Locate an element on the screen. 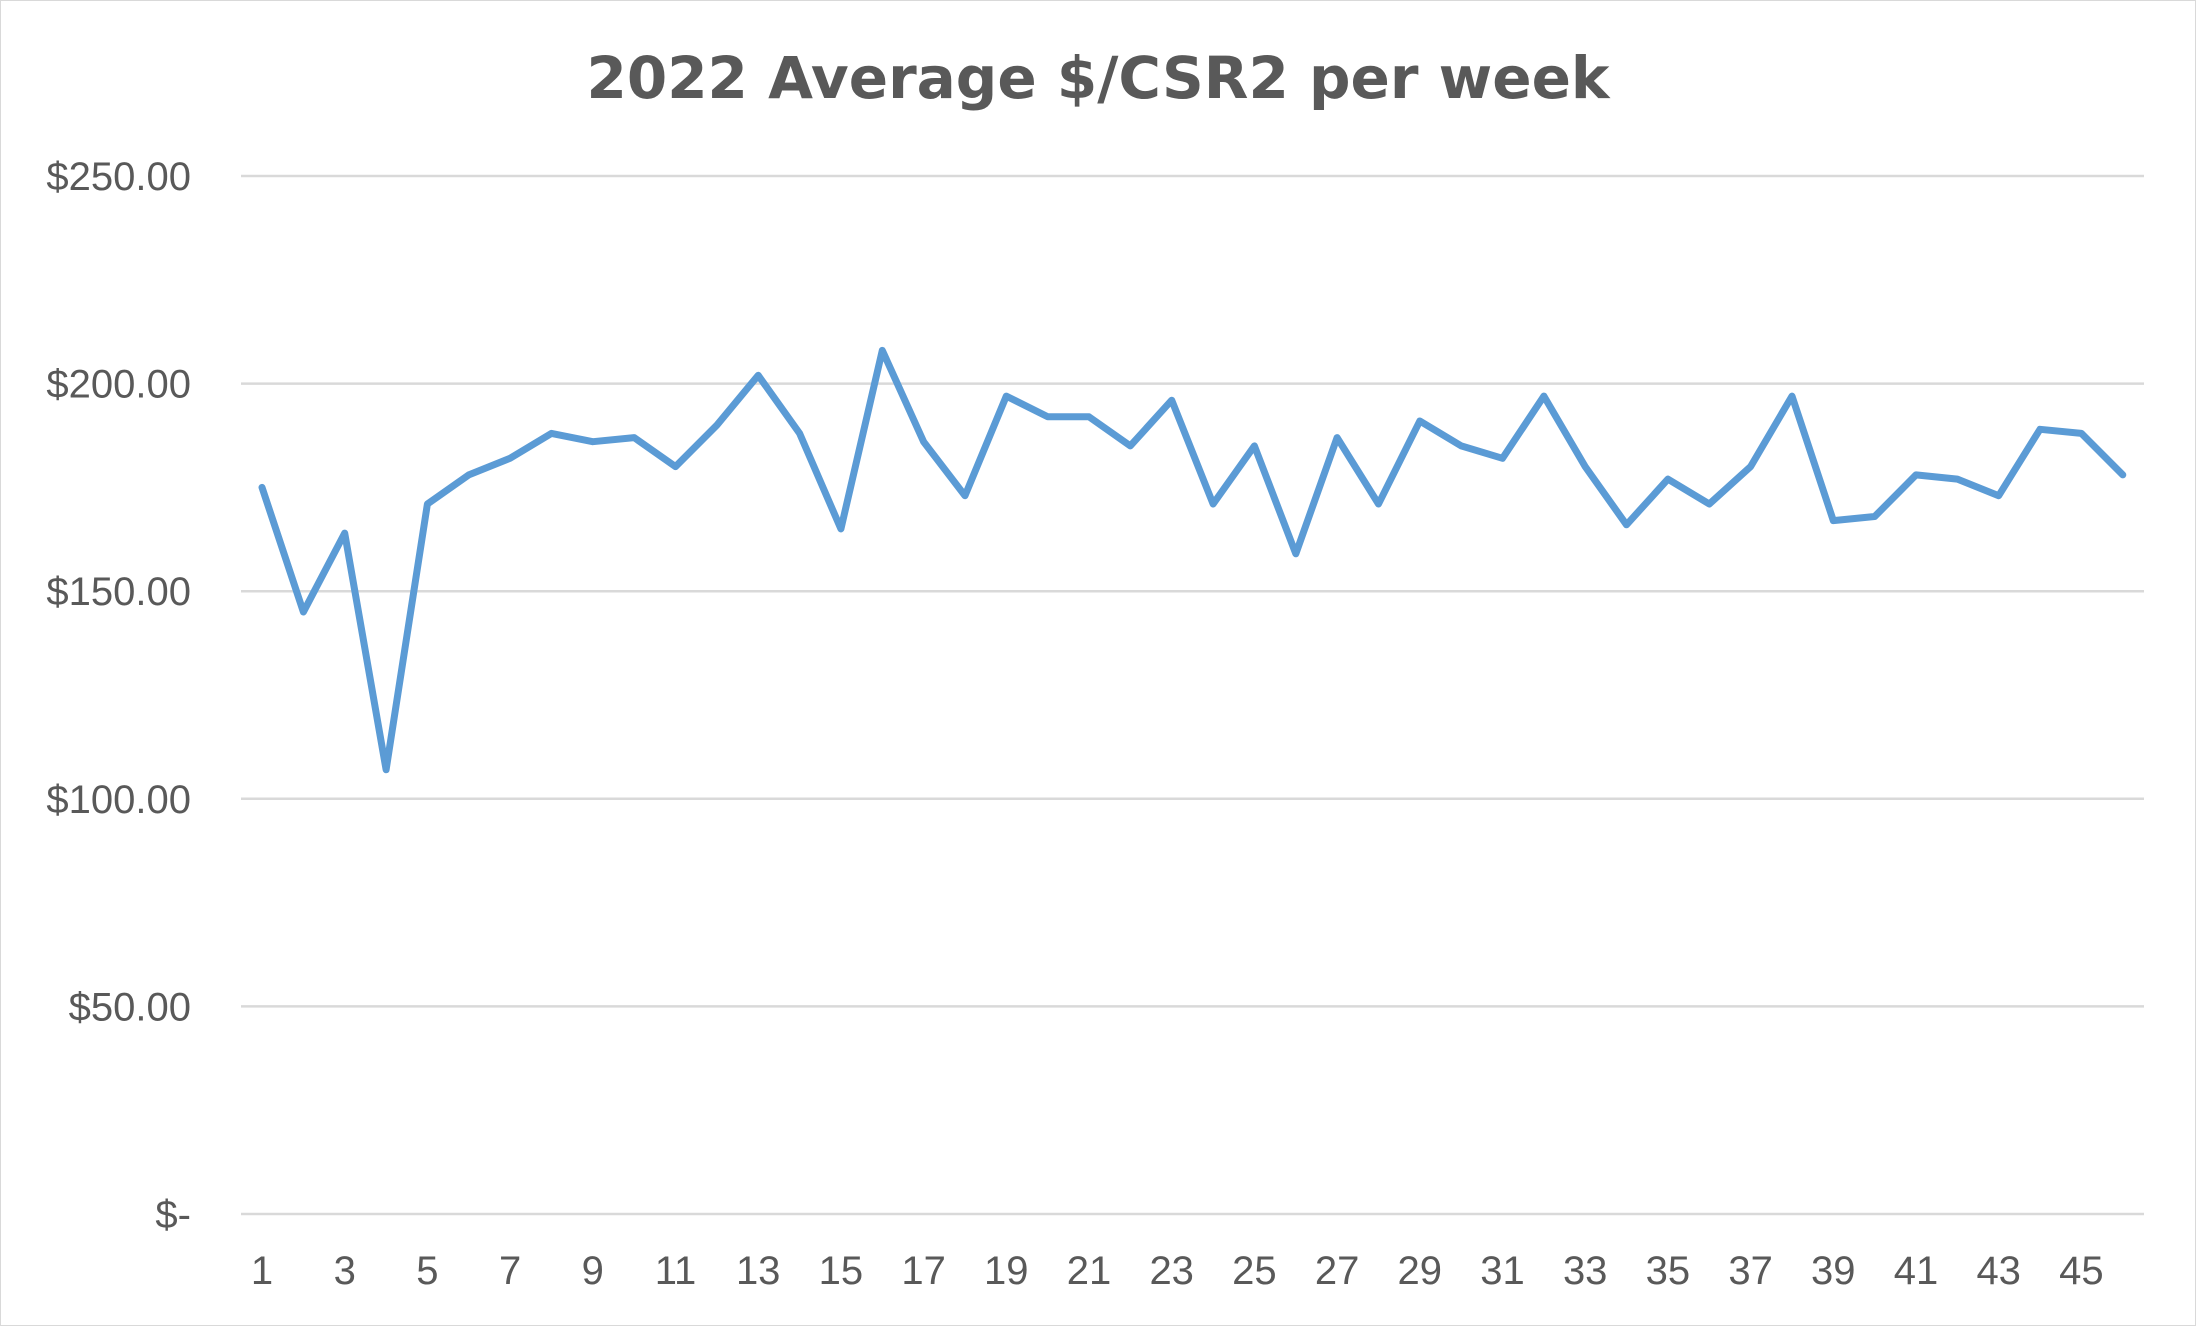 The width and height of the screenshot is (2196, 1327). y-tick-label: $250.00 is located at coordinates (118, 177).